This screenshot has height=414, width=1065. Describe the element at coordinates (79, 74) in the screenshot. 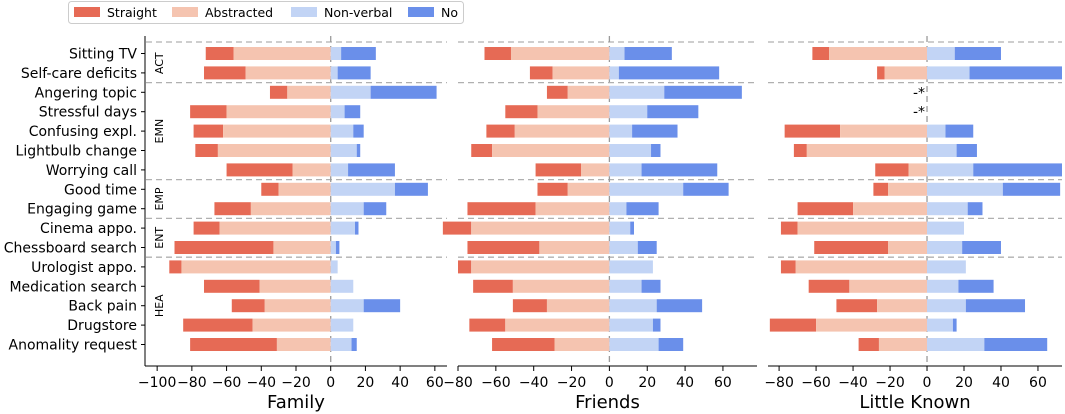

I see `row-label: Self-care deficits` at that location.